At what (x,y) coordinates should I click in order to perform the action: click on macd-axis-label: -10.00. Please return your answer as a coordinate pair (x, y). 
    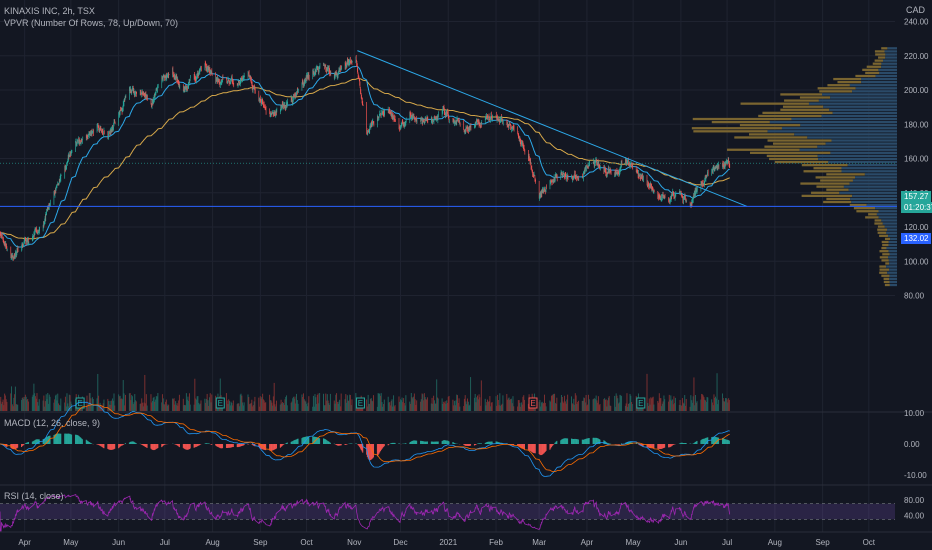
    Looking at the image, I should click on (915, 475).